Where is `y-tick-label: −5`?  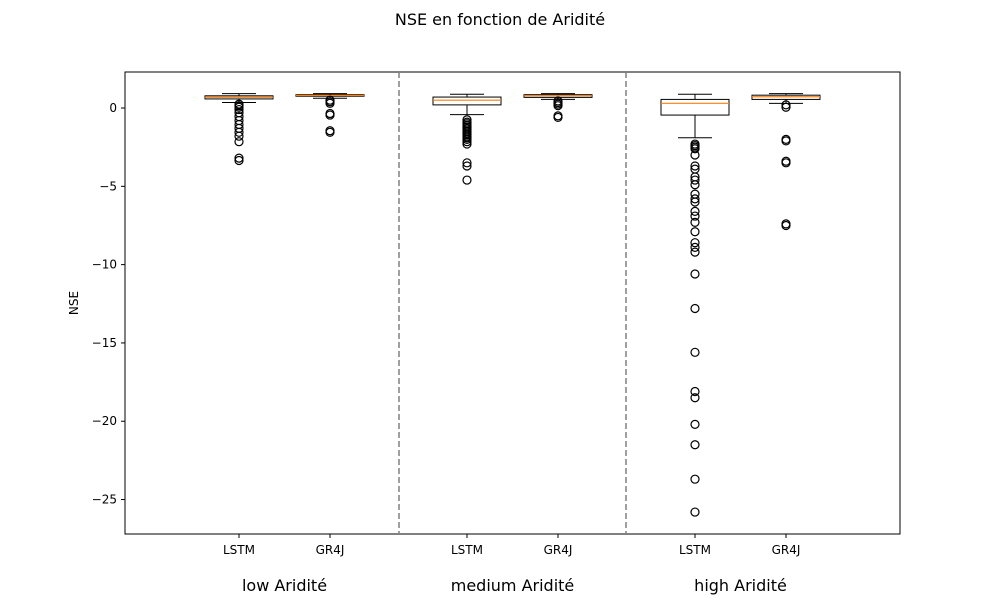
y-tick-label: −5 is located at coordinates (108, 186).